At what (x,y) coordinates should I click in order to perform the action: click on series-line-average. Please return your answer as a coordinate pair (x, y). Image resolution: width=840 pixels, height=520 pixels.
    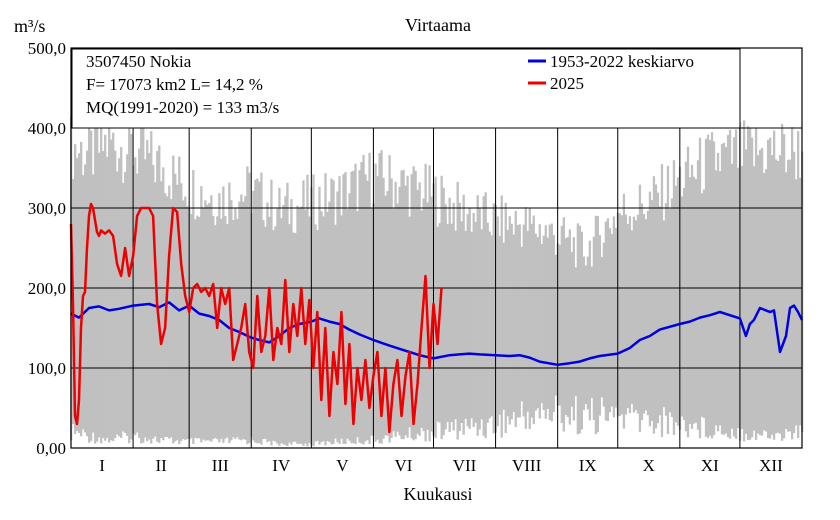
    Looking at the image, I should click on (437, 334).